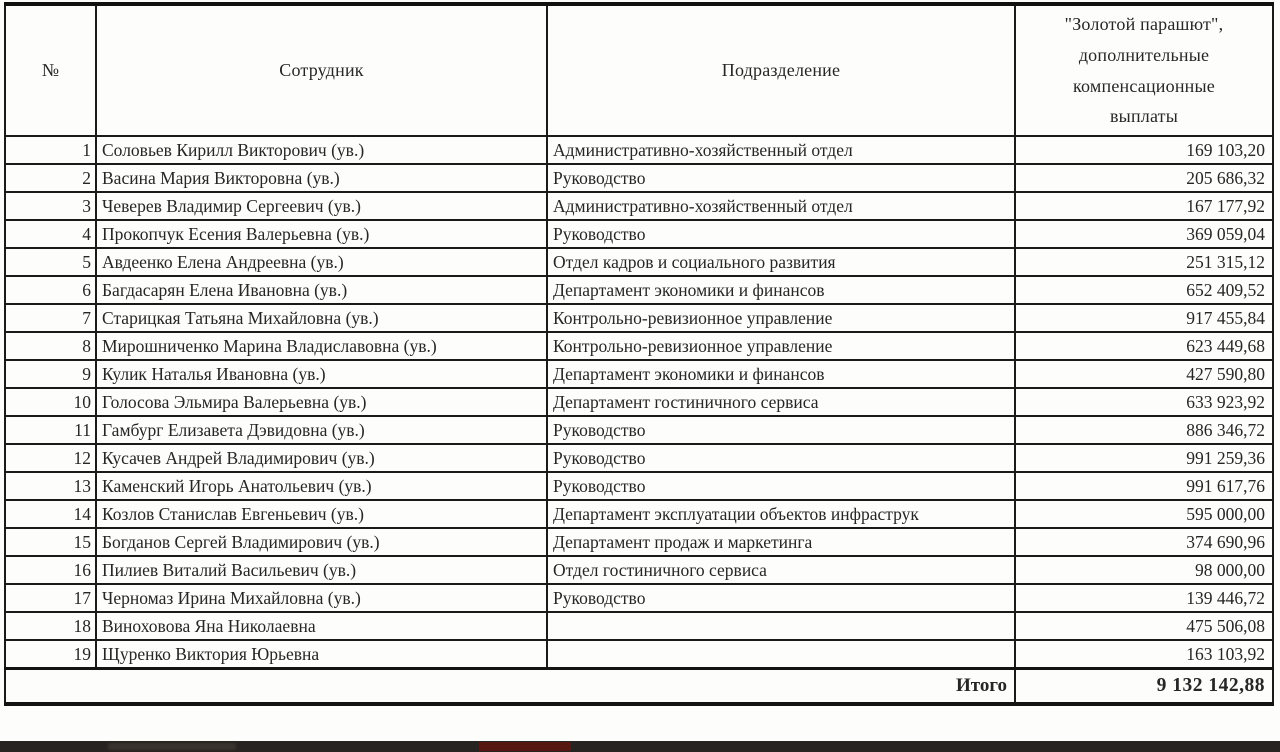  What do you see at coordinates (321, 598) in the screenshot?
I see `employee-cell: Черномаз Ирина Михайловна (ув.)` at bounding box center [321, 598].